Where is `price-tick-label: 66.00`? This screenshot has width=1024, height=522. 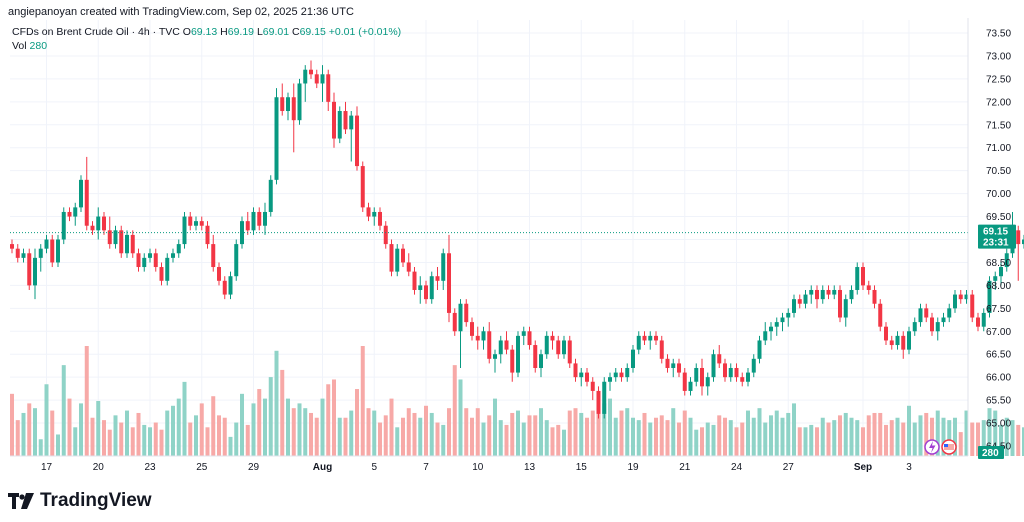 price-tick-label: 66.00 is located at coordinates (998, 378).